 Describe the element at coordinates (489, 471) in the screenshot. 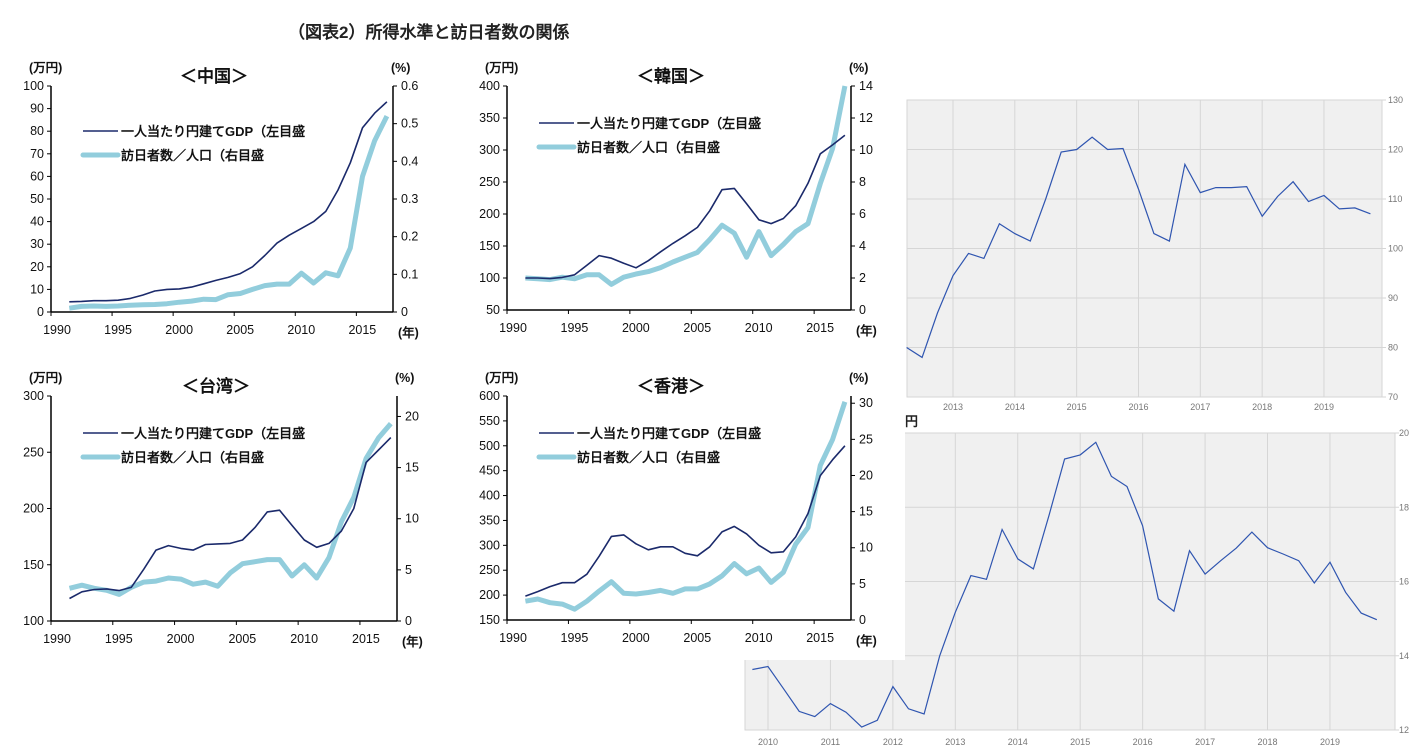

I see `left-tick-label: 450` at that location.